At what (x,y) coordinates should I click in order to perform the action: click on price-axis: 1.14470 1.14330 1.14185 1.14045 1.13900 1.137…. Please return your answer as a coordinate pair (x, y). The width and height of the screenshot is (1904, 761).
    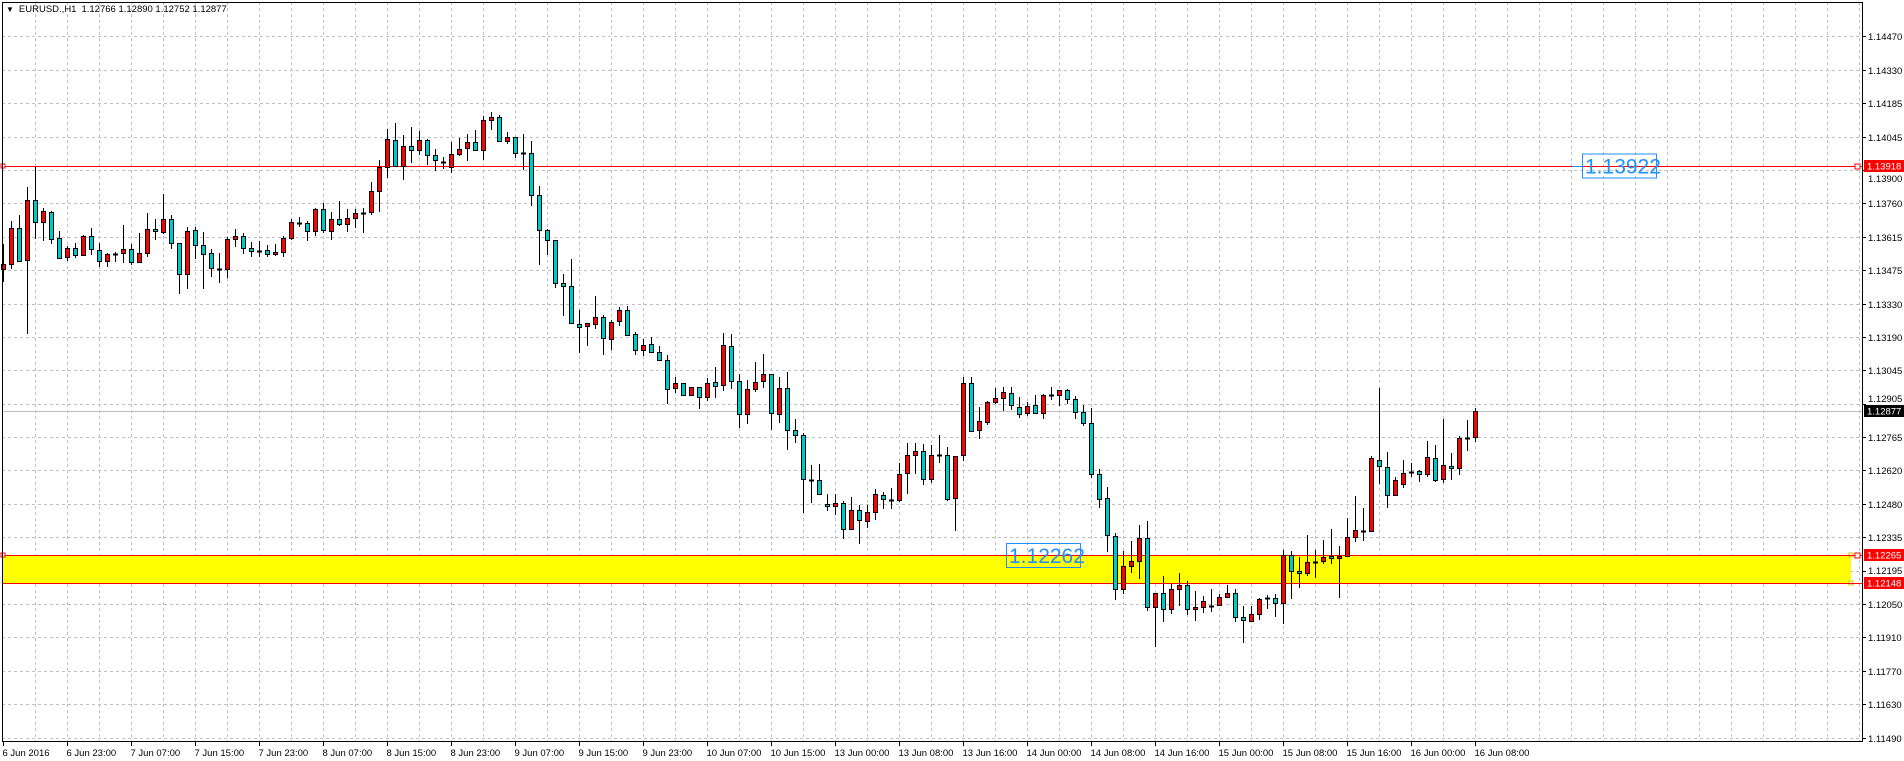
    Looking at the image, I should click on (1882, 388).